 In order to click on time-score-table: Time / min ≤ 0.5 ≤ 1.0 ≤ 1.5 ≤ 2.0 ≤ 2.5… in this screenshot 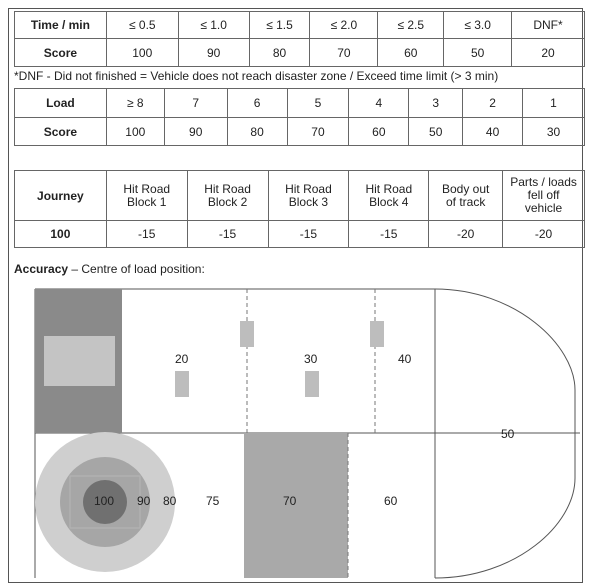, I will do `click(299, 39)`.